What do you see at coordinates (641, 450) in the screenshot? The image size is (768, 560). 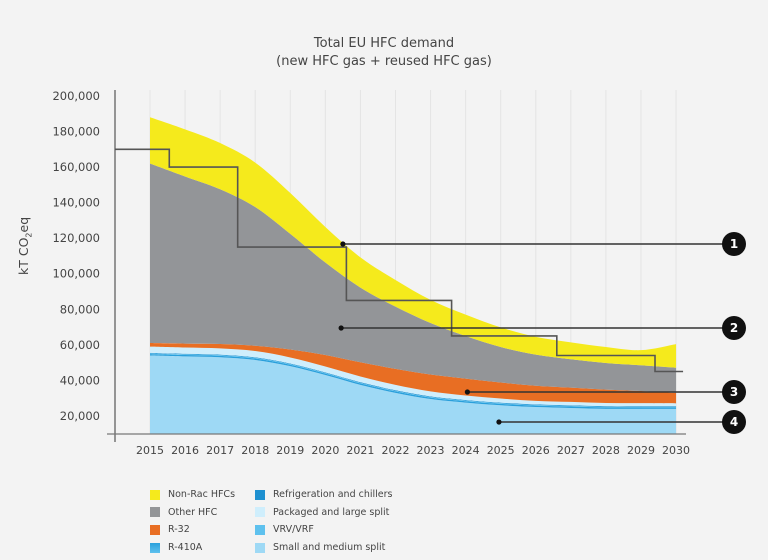 I see `x-tick-label: 2029` at bounding box center [641, 450].